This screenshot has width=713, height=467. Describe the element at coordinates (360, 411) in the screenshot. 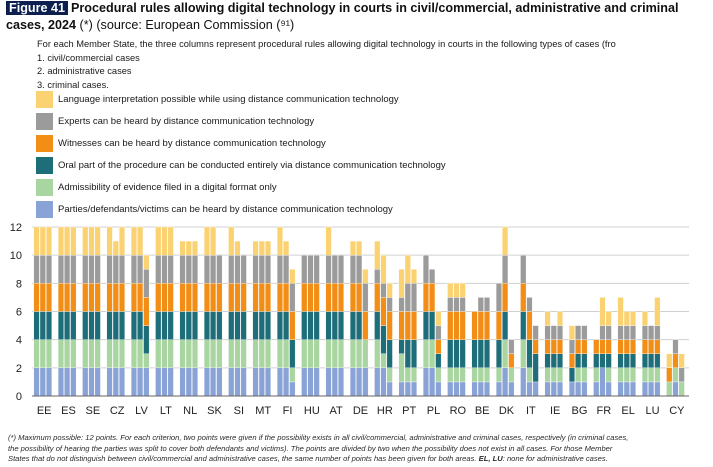

I see `x-tick-label: DE` at that location.